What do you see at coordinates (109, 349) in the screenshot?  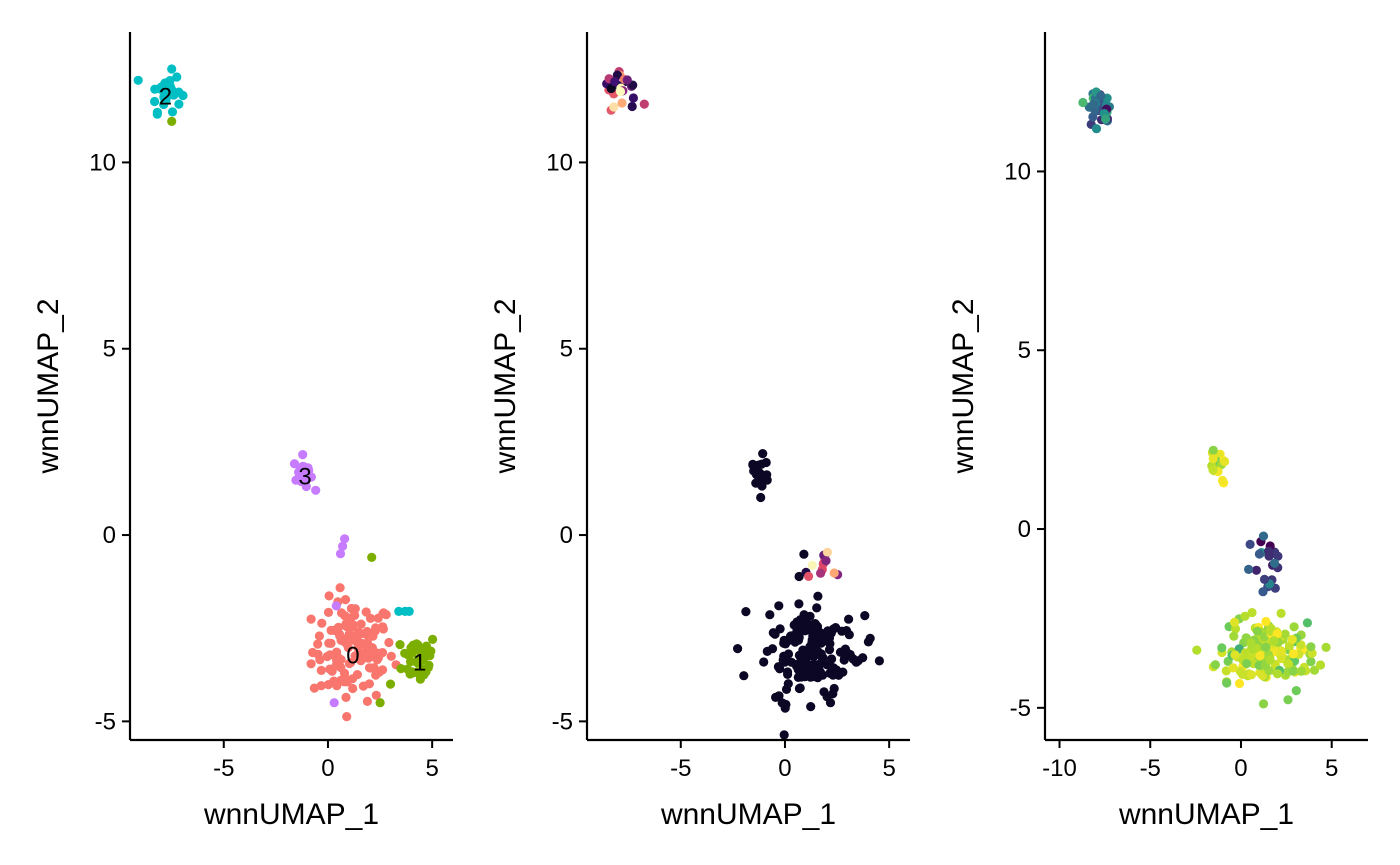 I see `y-tick-label: 5` at bounding box center [109, 349].